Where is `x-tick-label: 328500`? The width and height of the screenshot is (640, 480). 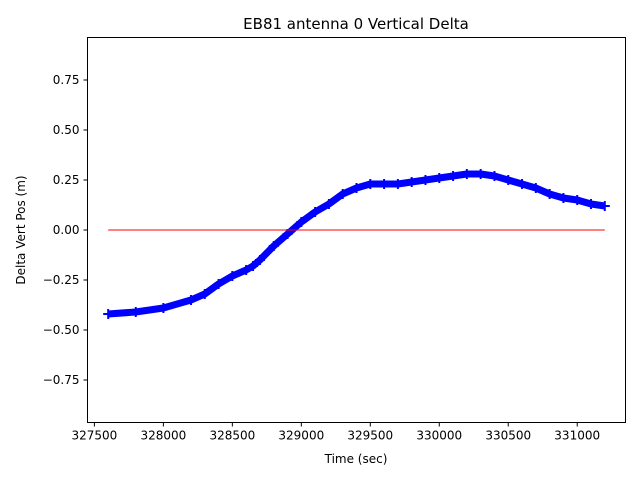
x-tick-label: 328500 is located at coordinates (232, 436).